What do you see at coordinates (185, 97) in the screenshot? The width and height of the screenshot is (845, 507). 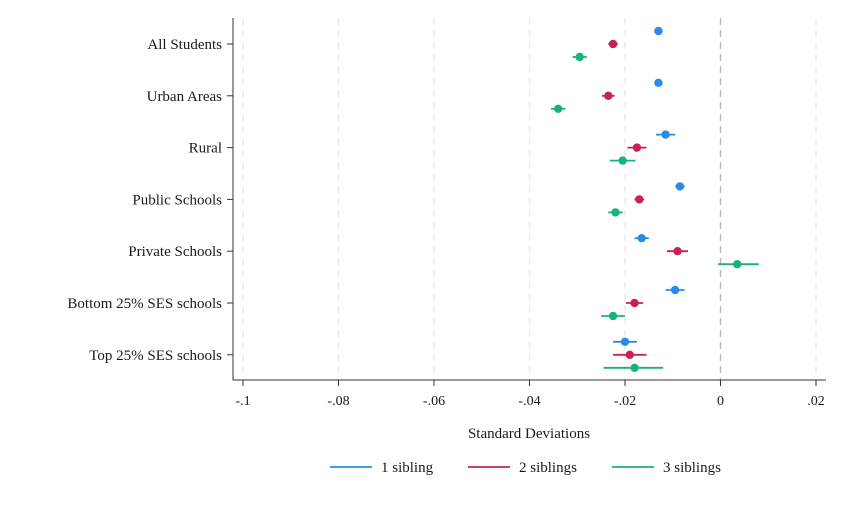 I see `category-label: Urban Areas` at bounding box center [185, 97].